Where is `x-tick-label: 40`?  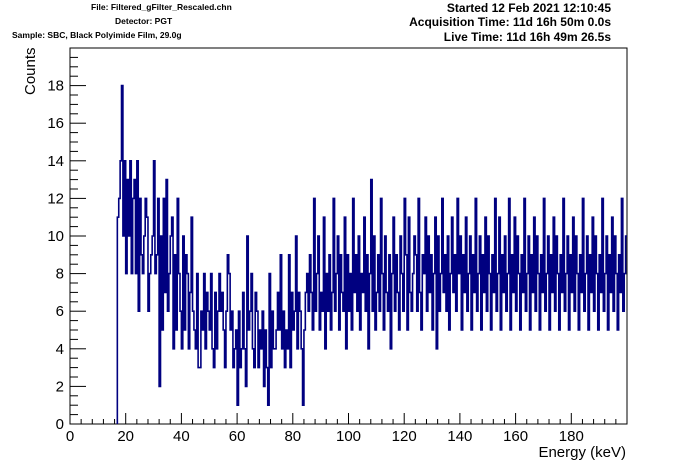
x-tick-label: 40 is located at coordinates (181, 436).